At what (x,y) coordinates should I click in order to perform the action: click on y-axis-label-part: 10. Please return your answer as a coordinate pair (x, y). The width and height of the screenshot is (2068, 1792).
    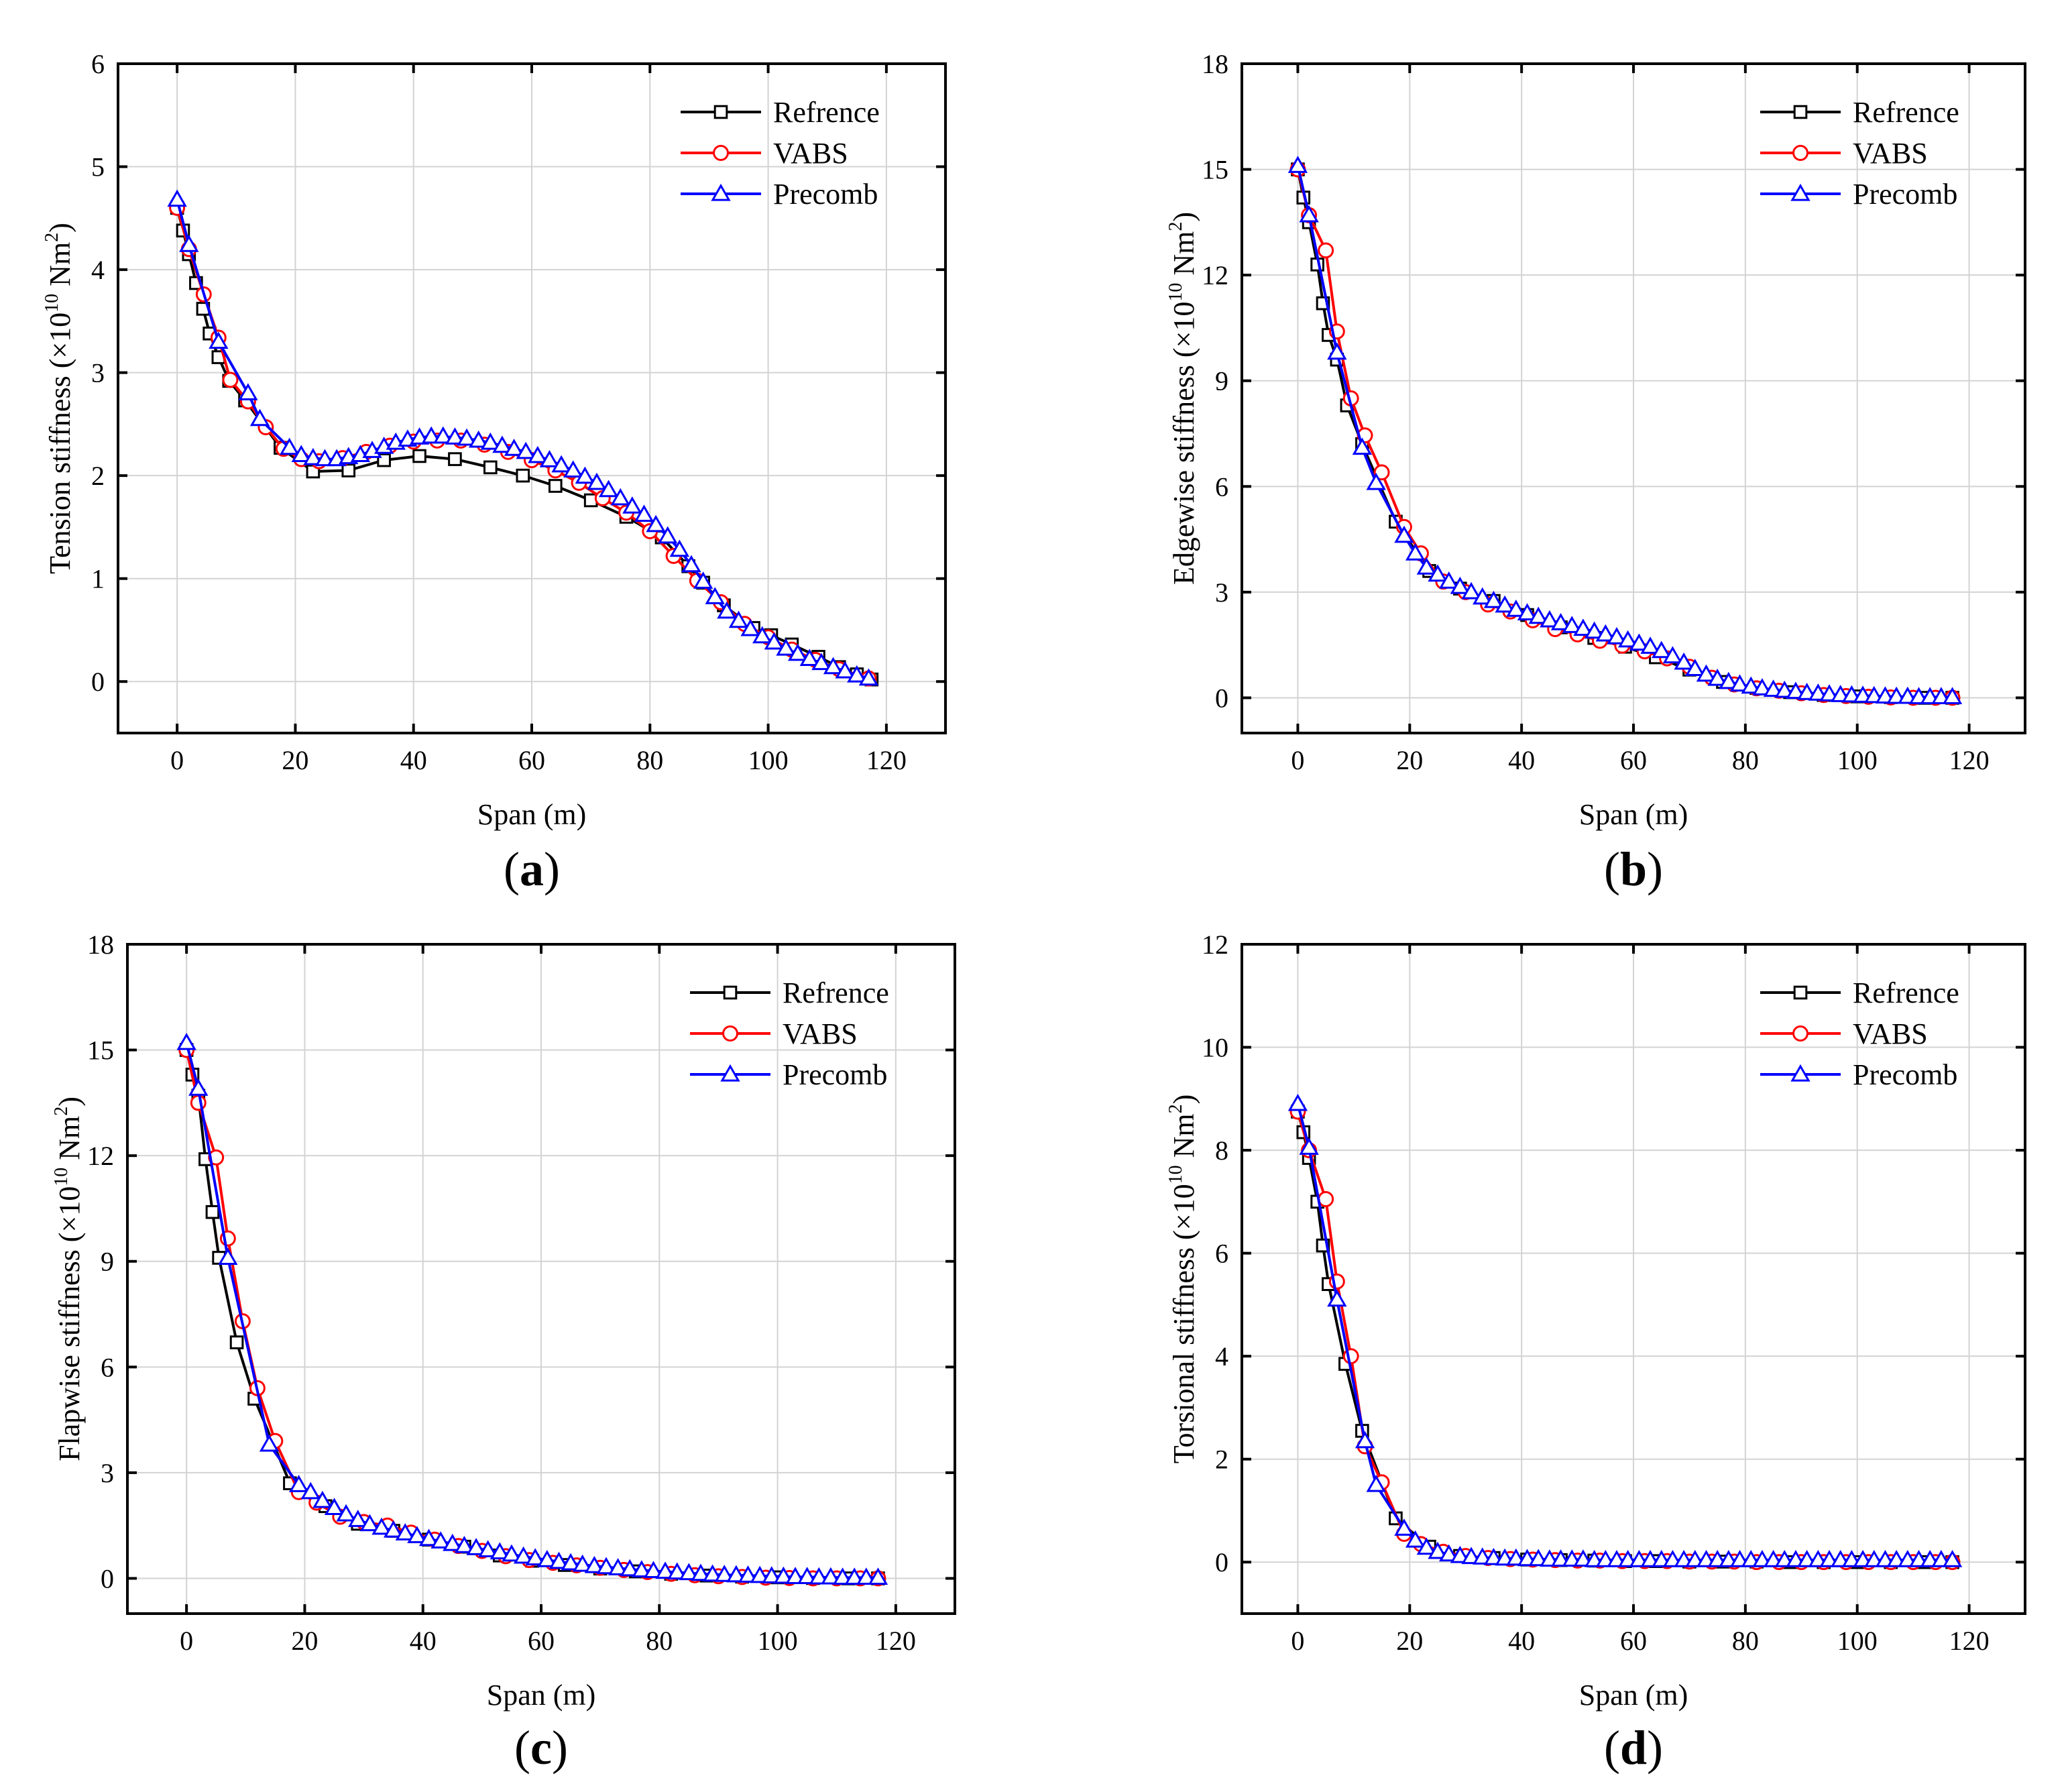
    Looking at the image, I should click on (52, 303).